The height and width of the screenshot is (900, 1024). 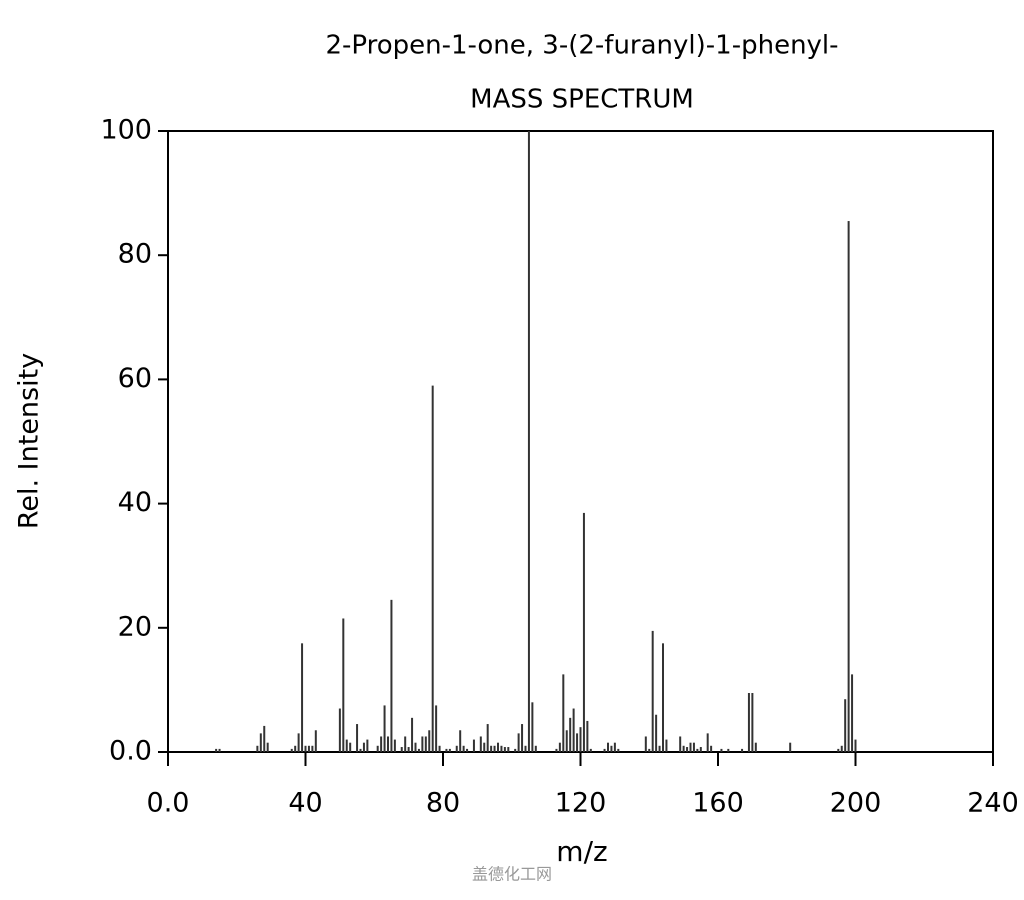 What do you see at coordinates (581, 46) in the screenshot?
I see `chart-title: 2-Propen-1-one, 3-(2-furanyl)-1-phenyl-` at bounding box center [581, 46].